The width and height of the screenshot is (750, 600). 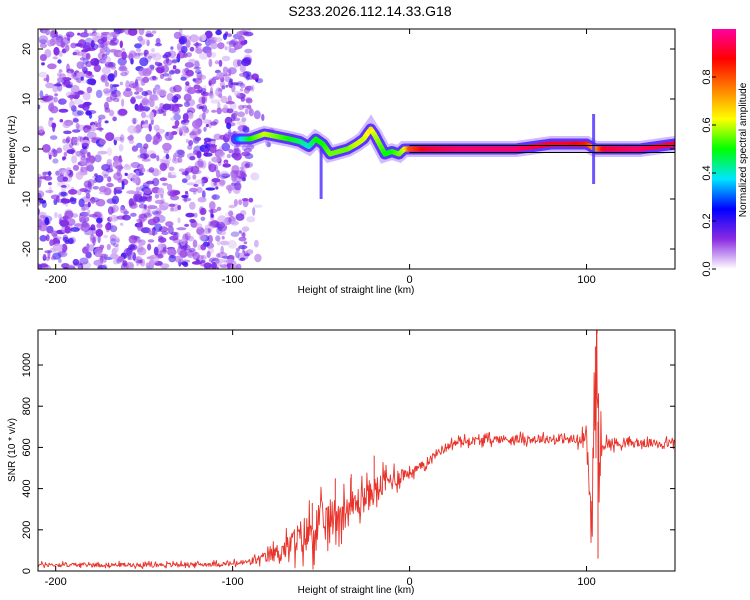 What do you see at coordinates (586, 582) in the screenshot?
I see `snr-x-tick-label: 100` at bounding box center [586, 582].